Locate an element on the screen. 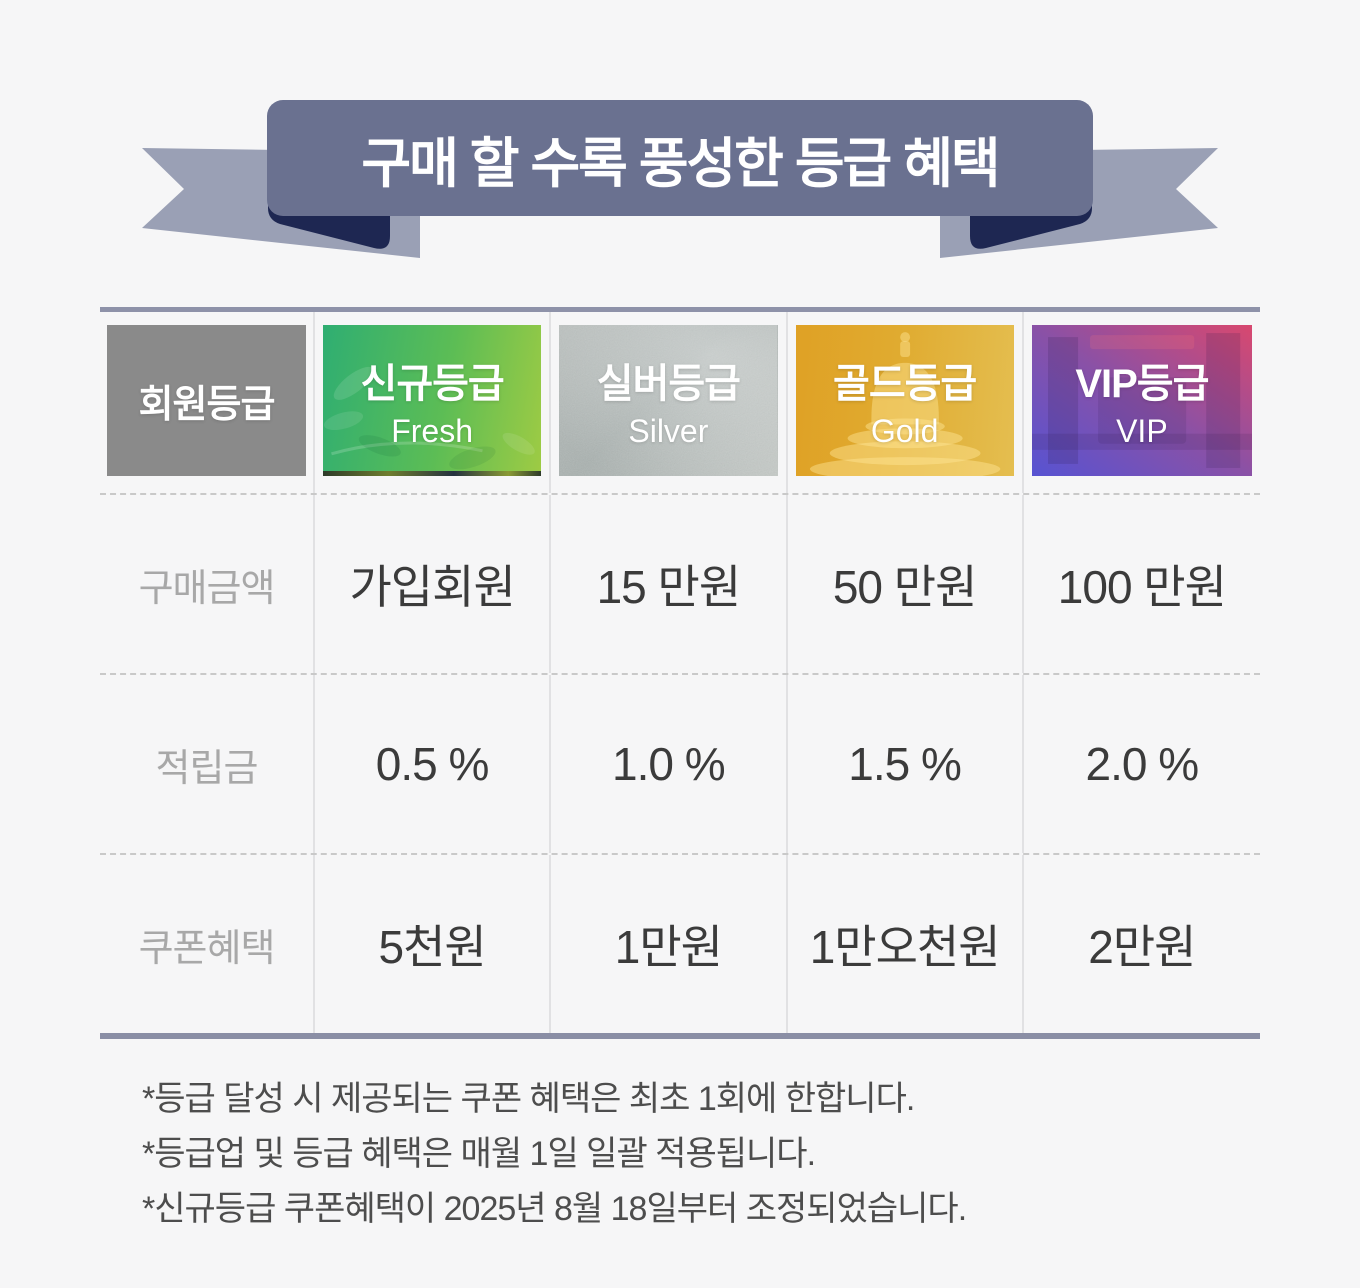  tier-header-cell-vip: VIP등급 VIP is located at coordinates (1142, 402).